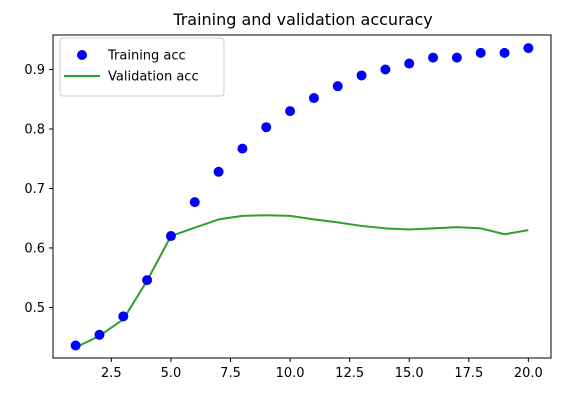 This screenshot has width=581, height=412. I want to click on legend-training-label: Training acc, so click(146, 56).